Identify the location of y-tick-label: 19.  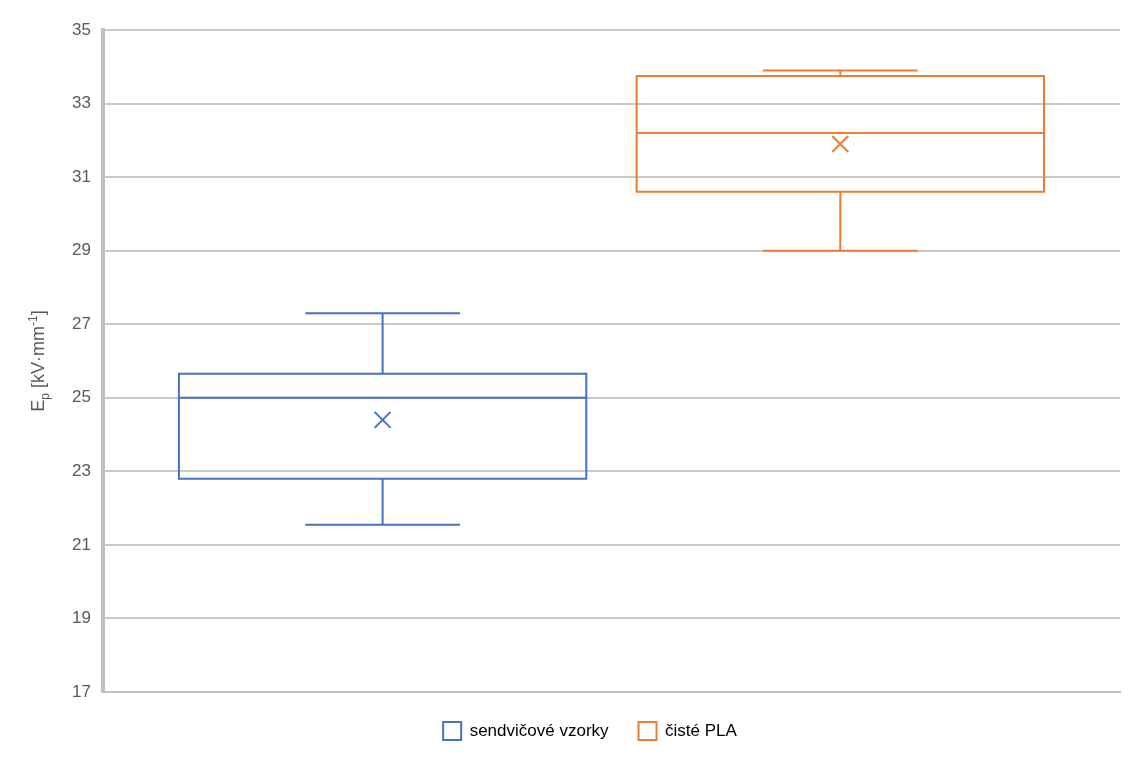
(81, 618).